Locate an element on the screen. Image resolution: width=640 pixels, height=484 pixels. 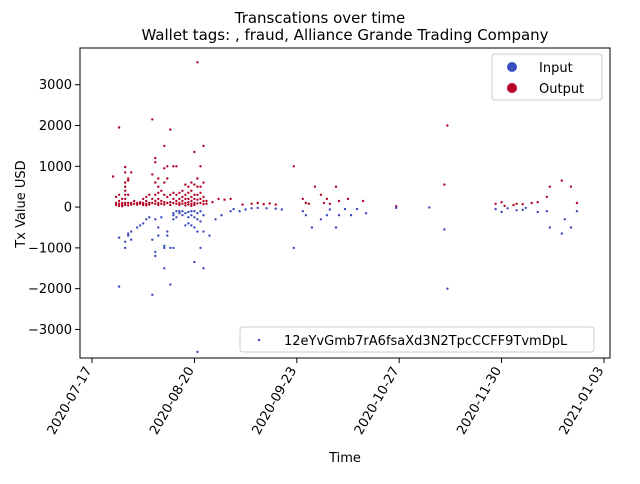
legend-input-marker is located at coordinates (512, 67).